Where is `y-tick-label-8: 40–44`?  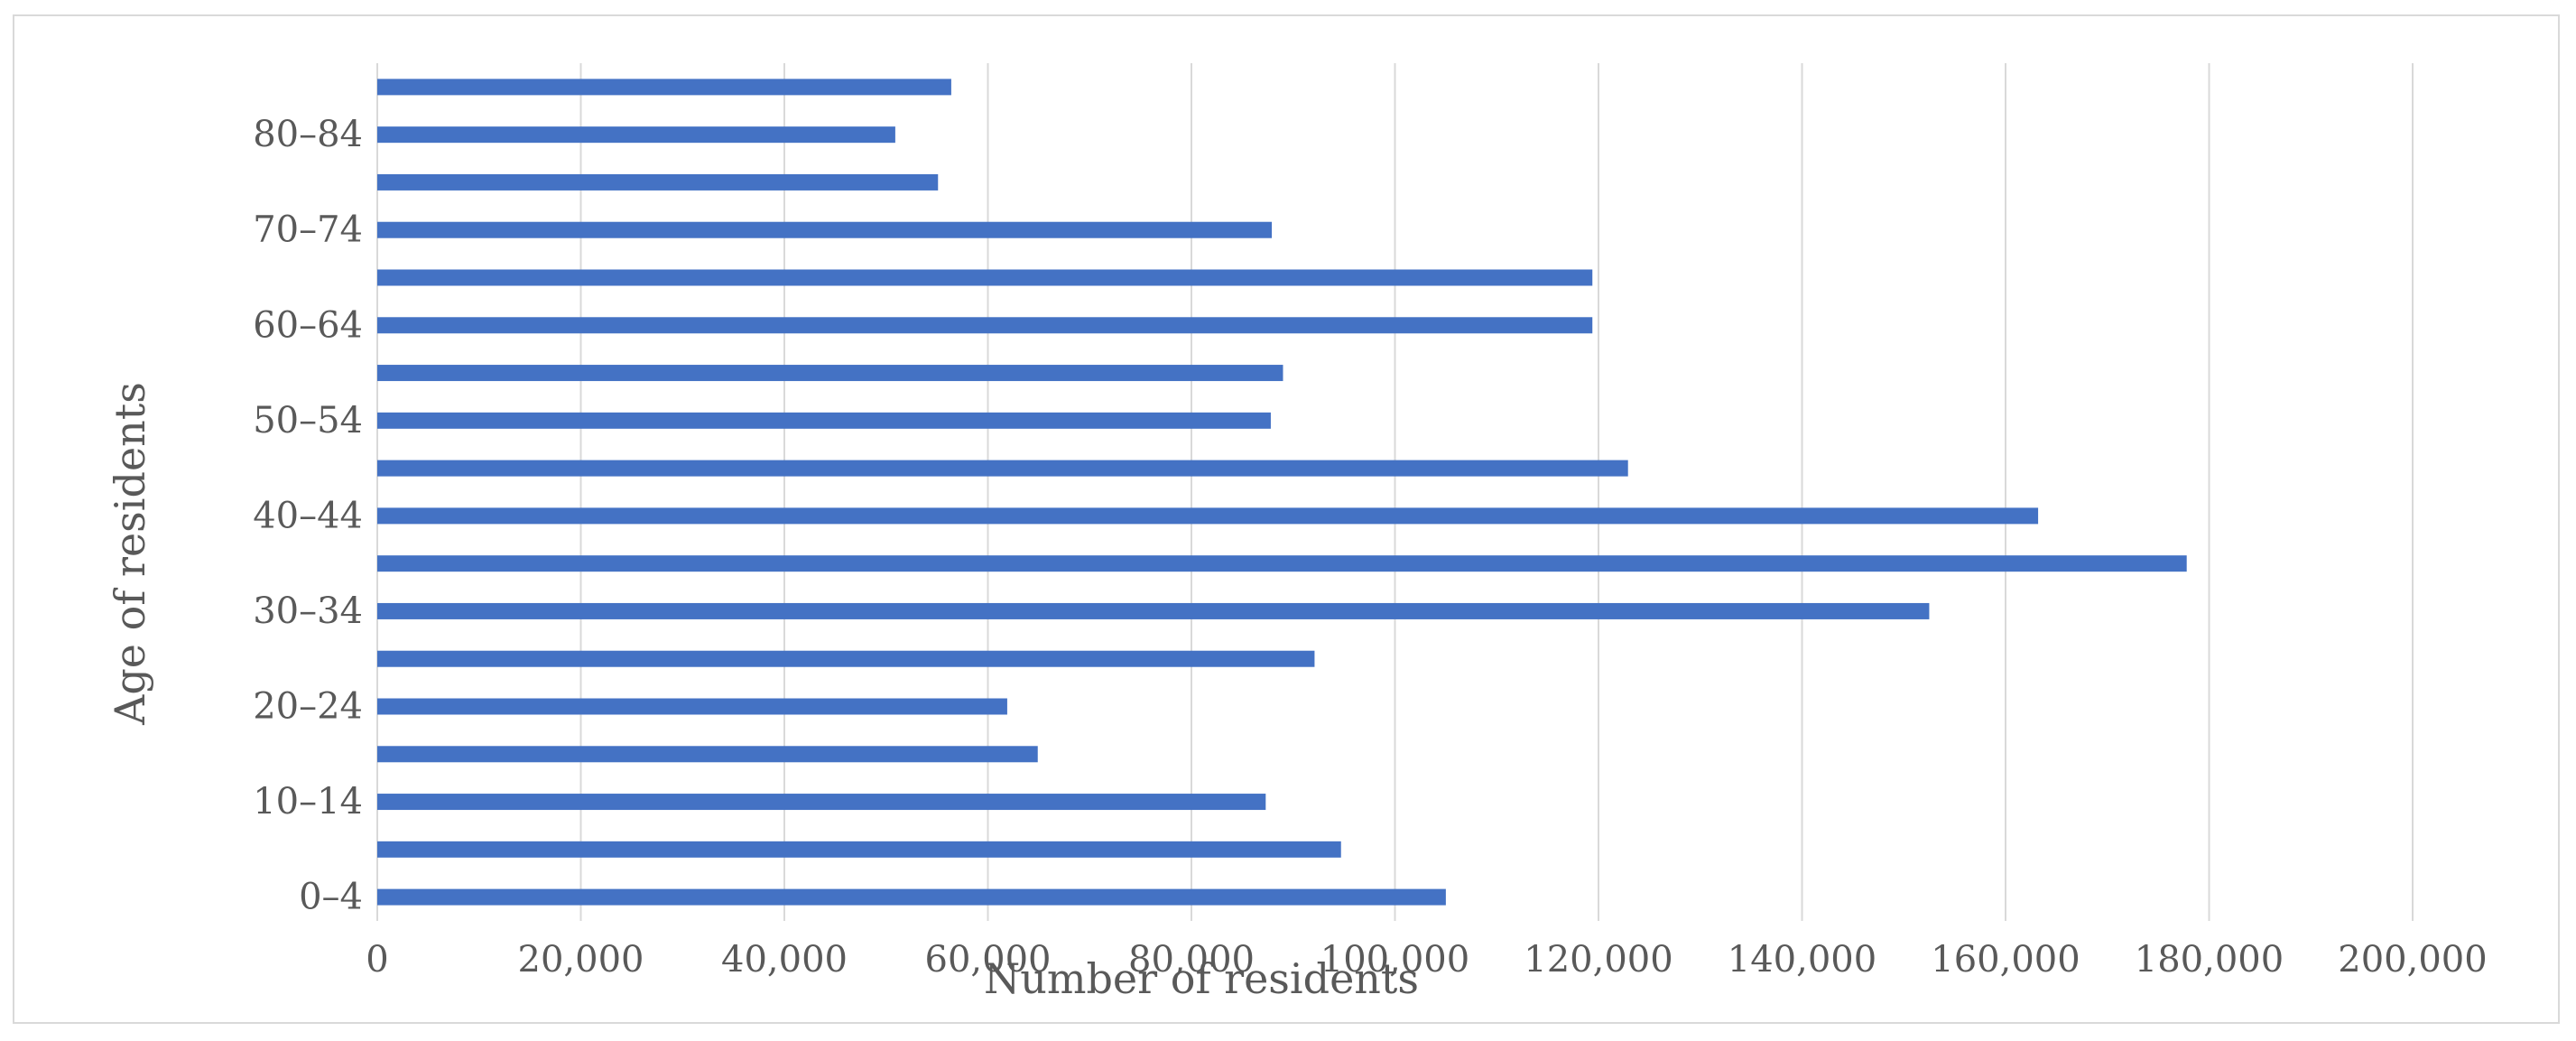
y-tick-label-8: 40–44 is located at coordinates (308, 515).